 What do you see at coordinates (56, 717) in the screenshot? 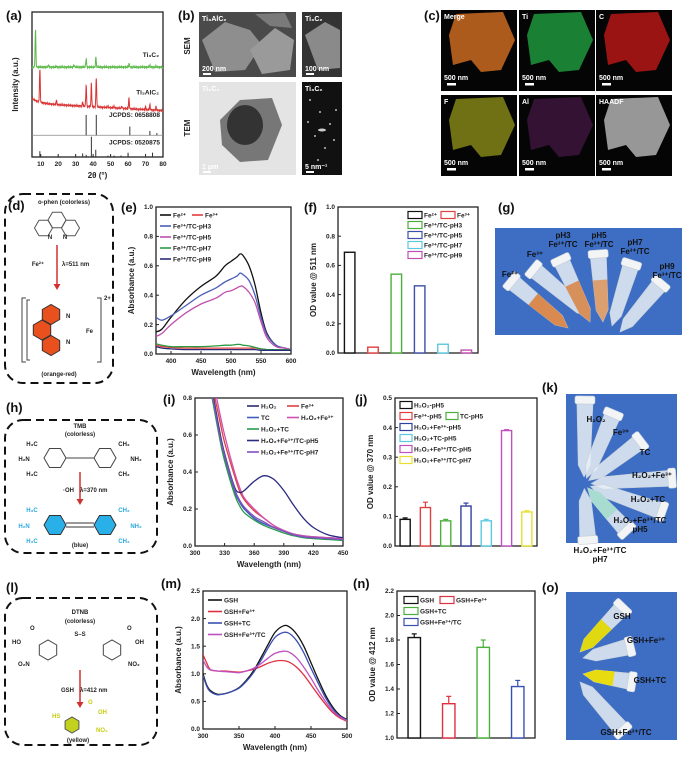
I see `substituent-label: HS` at bounding box center [56, 717].